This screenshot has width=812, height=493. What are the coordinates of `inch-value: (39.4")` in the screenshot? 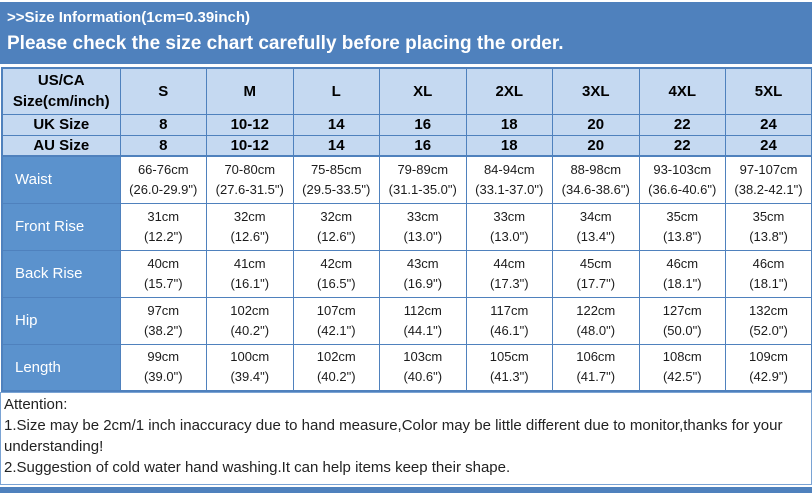 It's located at (250, 377).